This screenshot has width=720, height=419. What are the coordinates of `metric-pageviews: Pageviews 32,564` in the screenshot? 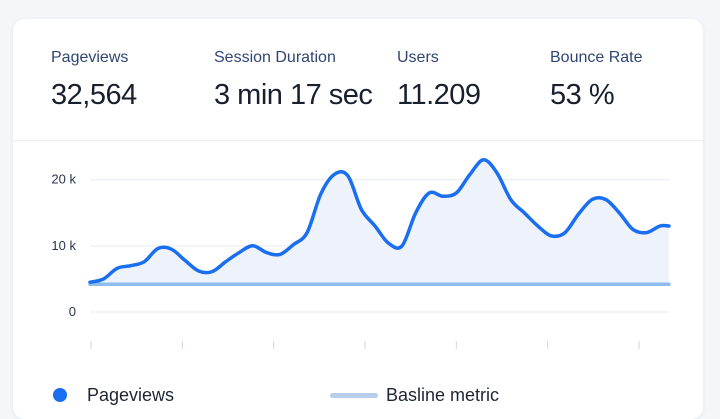 It's located at (94, 80).